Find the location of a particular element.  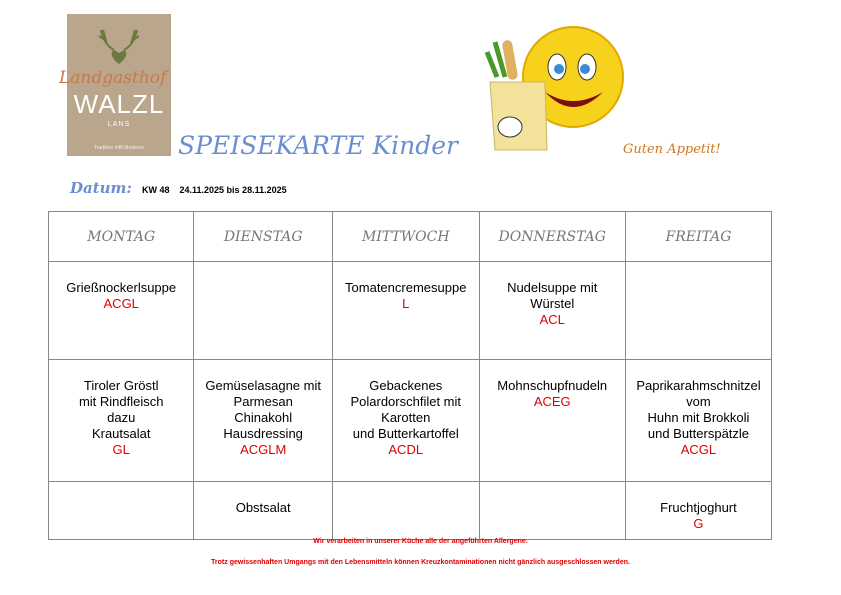

dish-line: Krautsalat is located at coordinates (121, 433).